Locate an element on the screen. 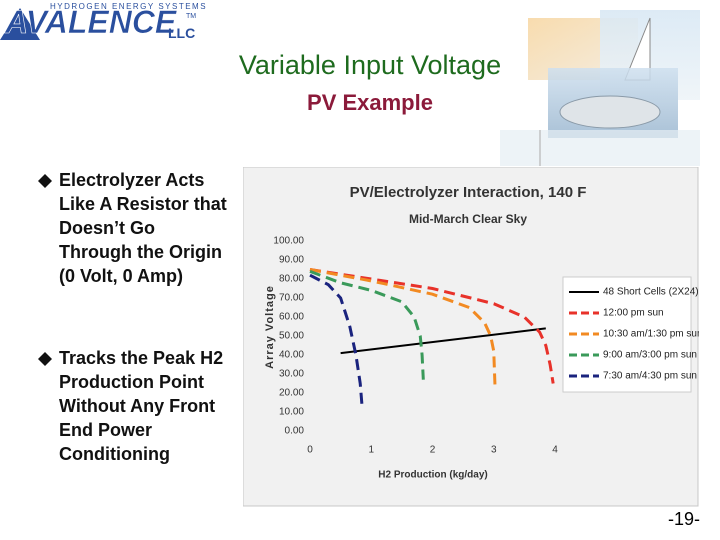 The width and height of the screenshot is (720, 540). x-tick-label: 3 is located at coordinates (494, 450).